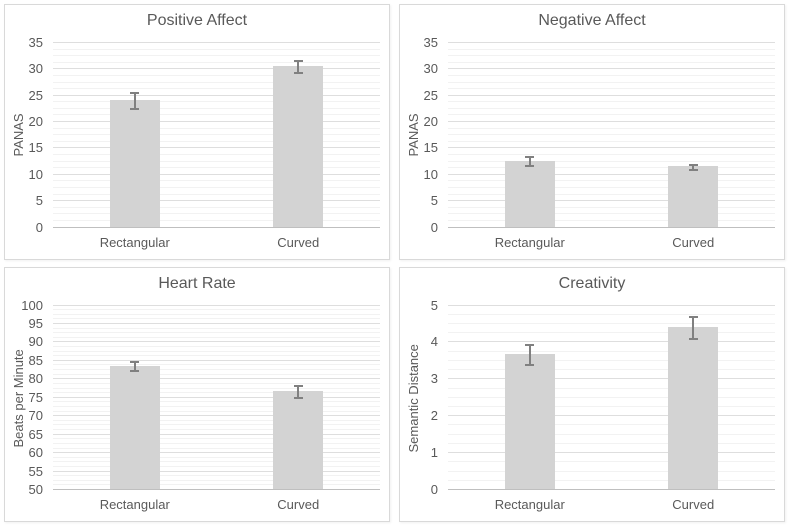 This screenshot has width=789, height=526. Describe the element at coordinates (413, 397) in the screenshot. I see `y-axis-title: Semantic Distance` at that location.